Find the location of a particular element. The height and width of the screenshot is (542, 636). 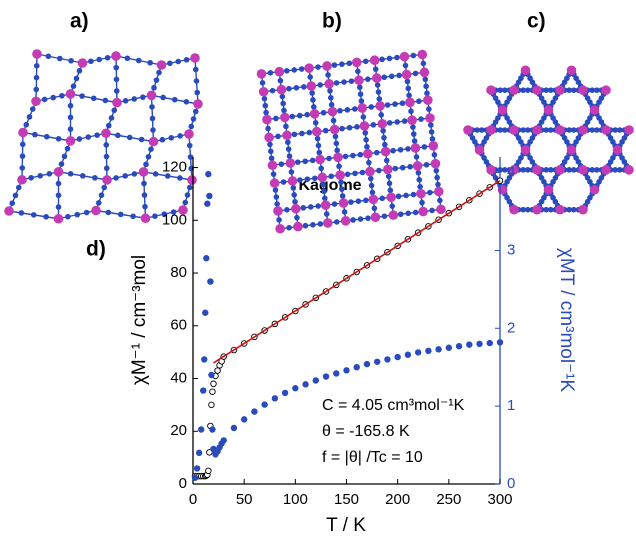

panel-label: c) is located at coordinates (536, 21).